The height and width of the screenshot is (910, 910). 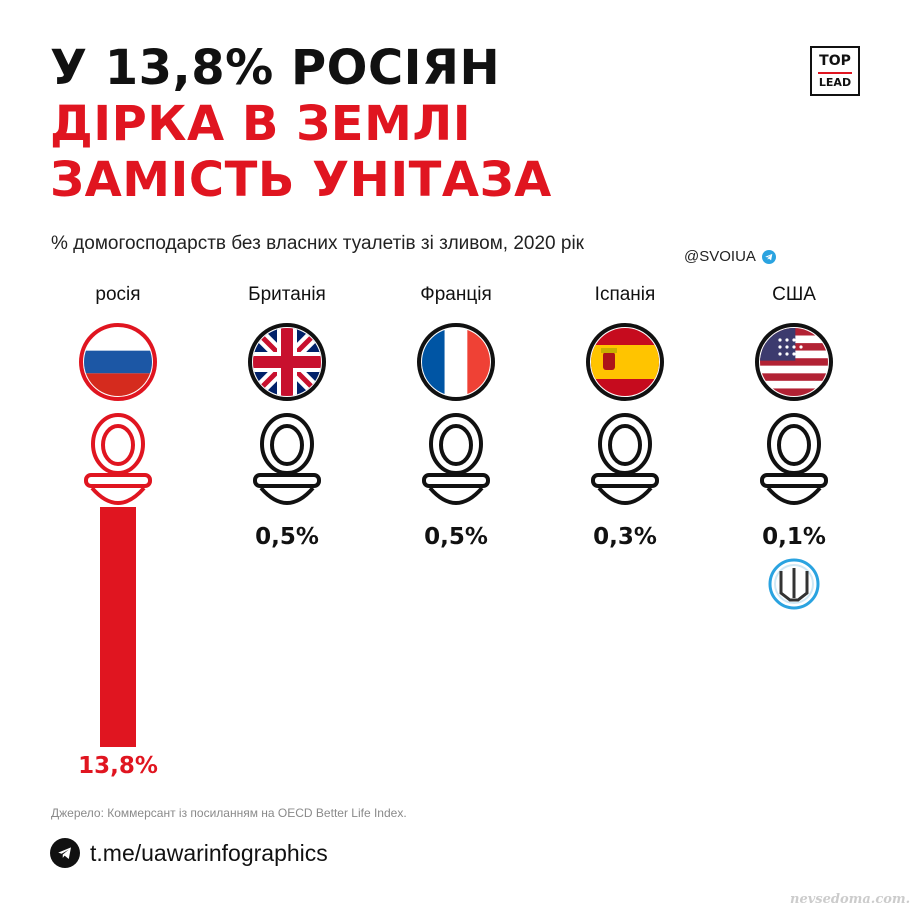 What do you see at coordinates (625, 294) in the screenshot?
I see `country-label: Іспанія` at bounding box center [625, 294].